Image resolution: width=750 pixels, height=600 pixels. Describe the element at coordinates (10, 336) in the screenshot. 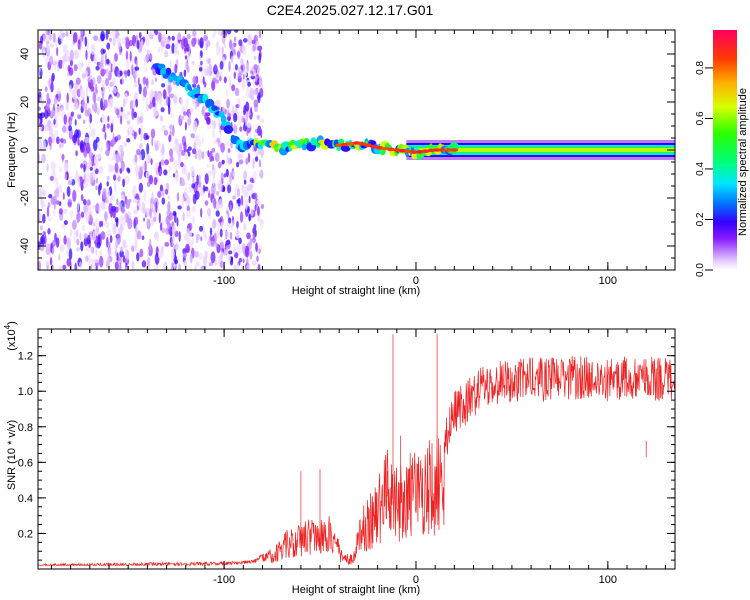

I see `svg-text: (x104)` at that location.